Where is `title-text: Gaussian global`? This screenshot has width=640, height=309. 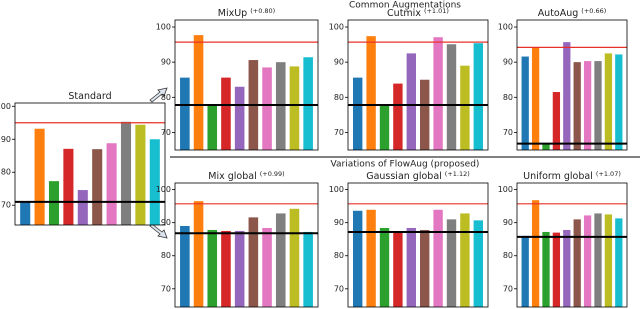 title-text: Gaussian global is located at coordinates (404, 176).